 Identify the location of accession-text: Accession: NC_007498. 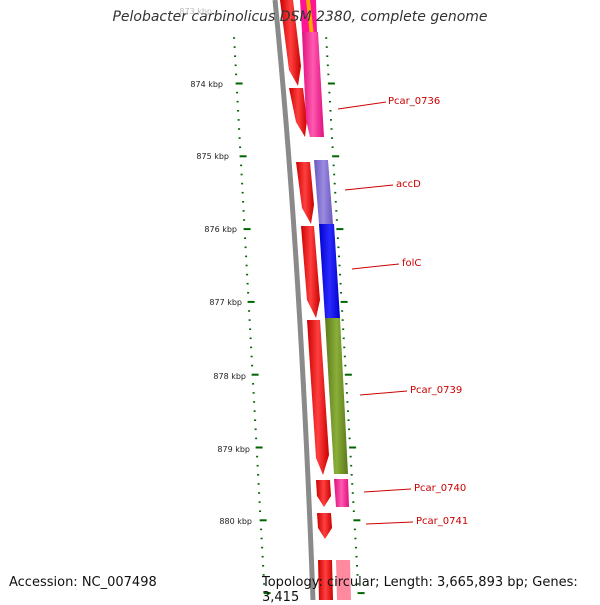
(83, 582).